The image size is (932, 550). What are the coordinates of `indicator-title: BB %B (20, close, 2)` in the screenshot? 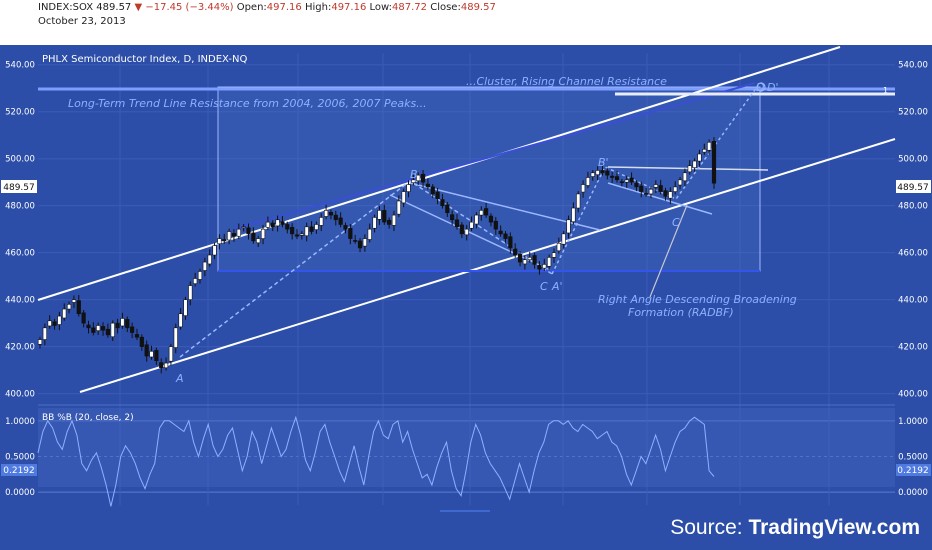 It's located at (88, 418).